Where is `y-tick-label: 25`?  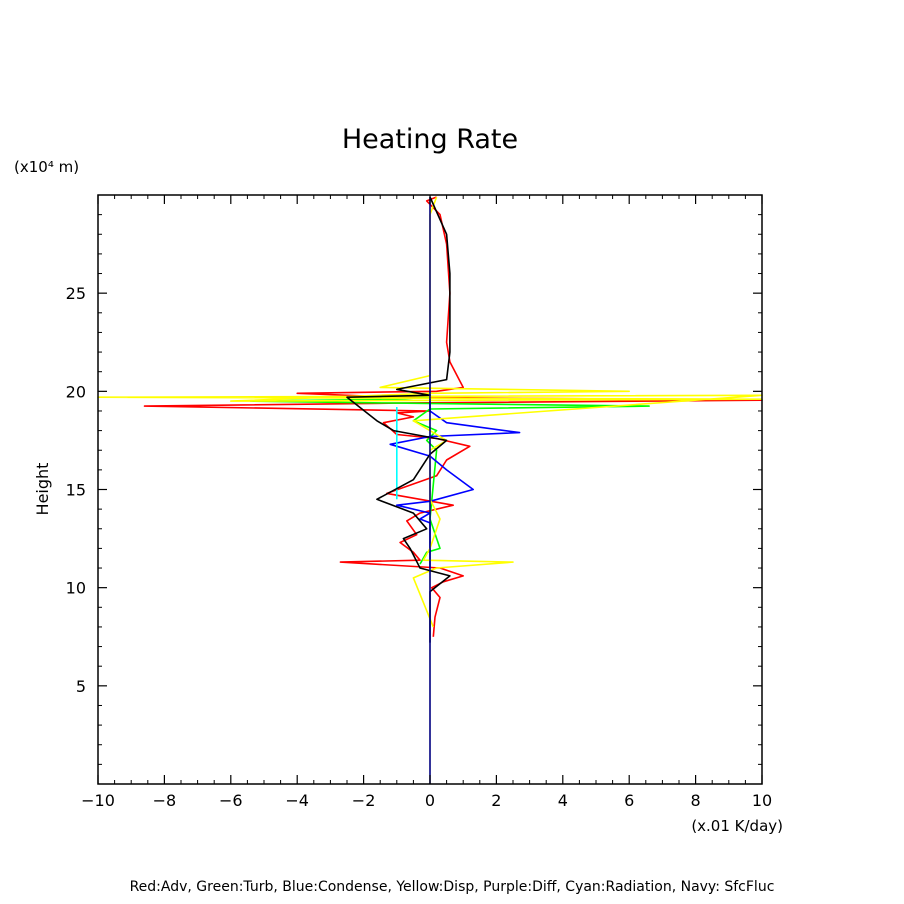 y-tick-label: 25 is located at coordinates (76, 293).